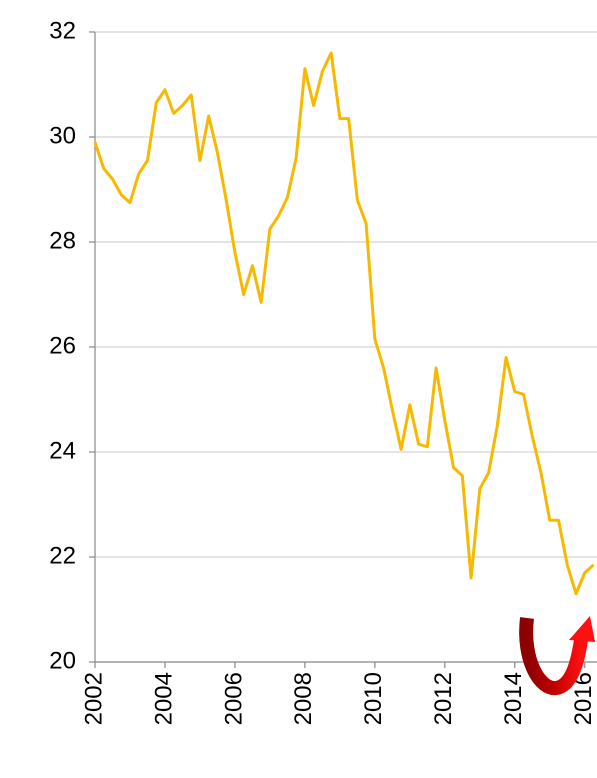 This screenshot has height=778, width=597. Describe the element at coordinates (62, 450) in the screenshot. I see `y-tick-label: 24` at that location.